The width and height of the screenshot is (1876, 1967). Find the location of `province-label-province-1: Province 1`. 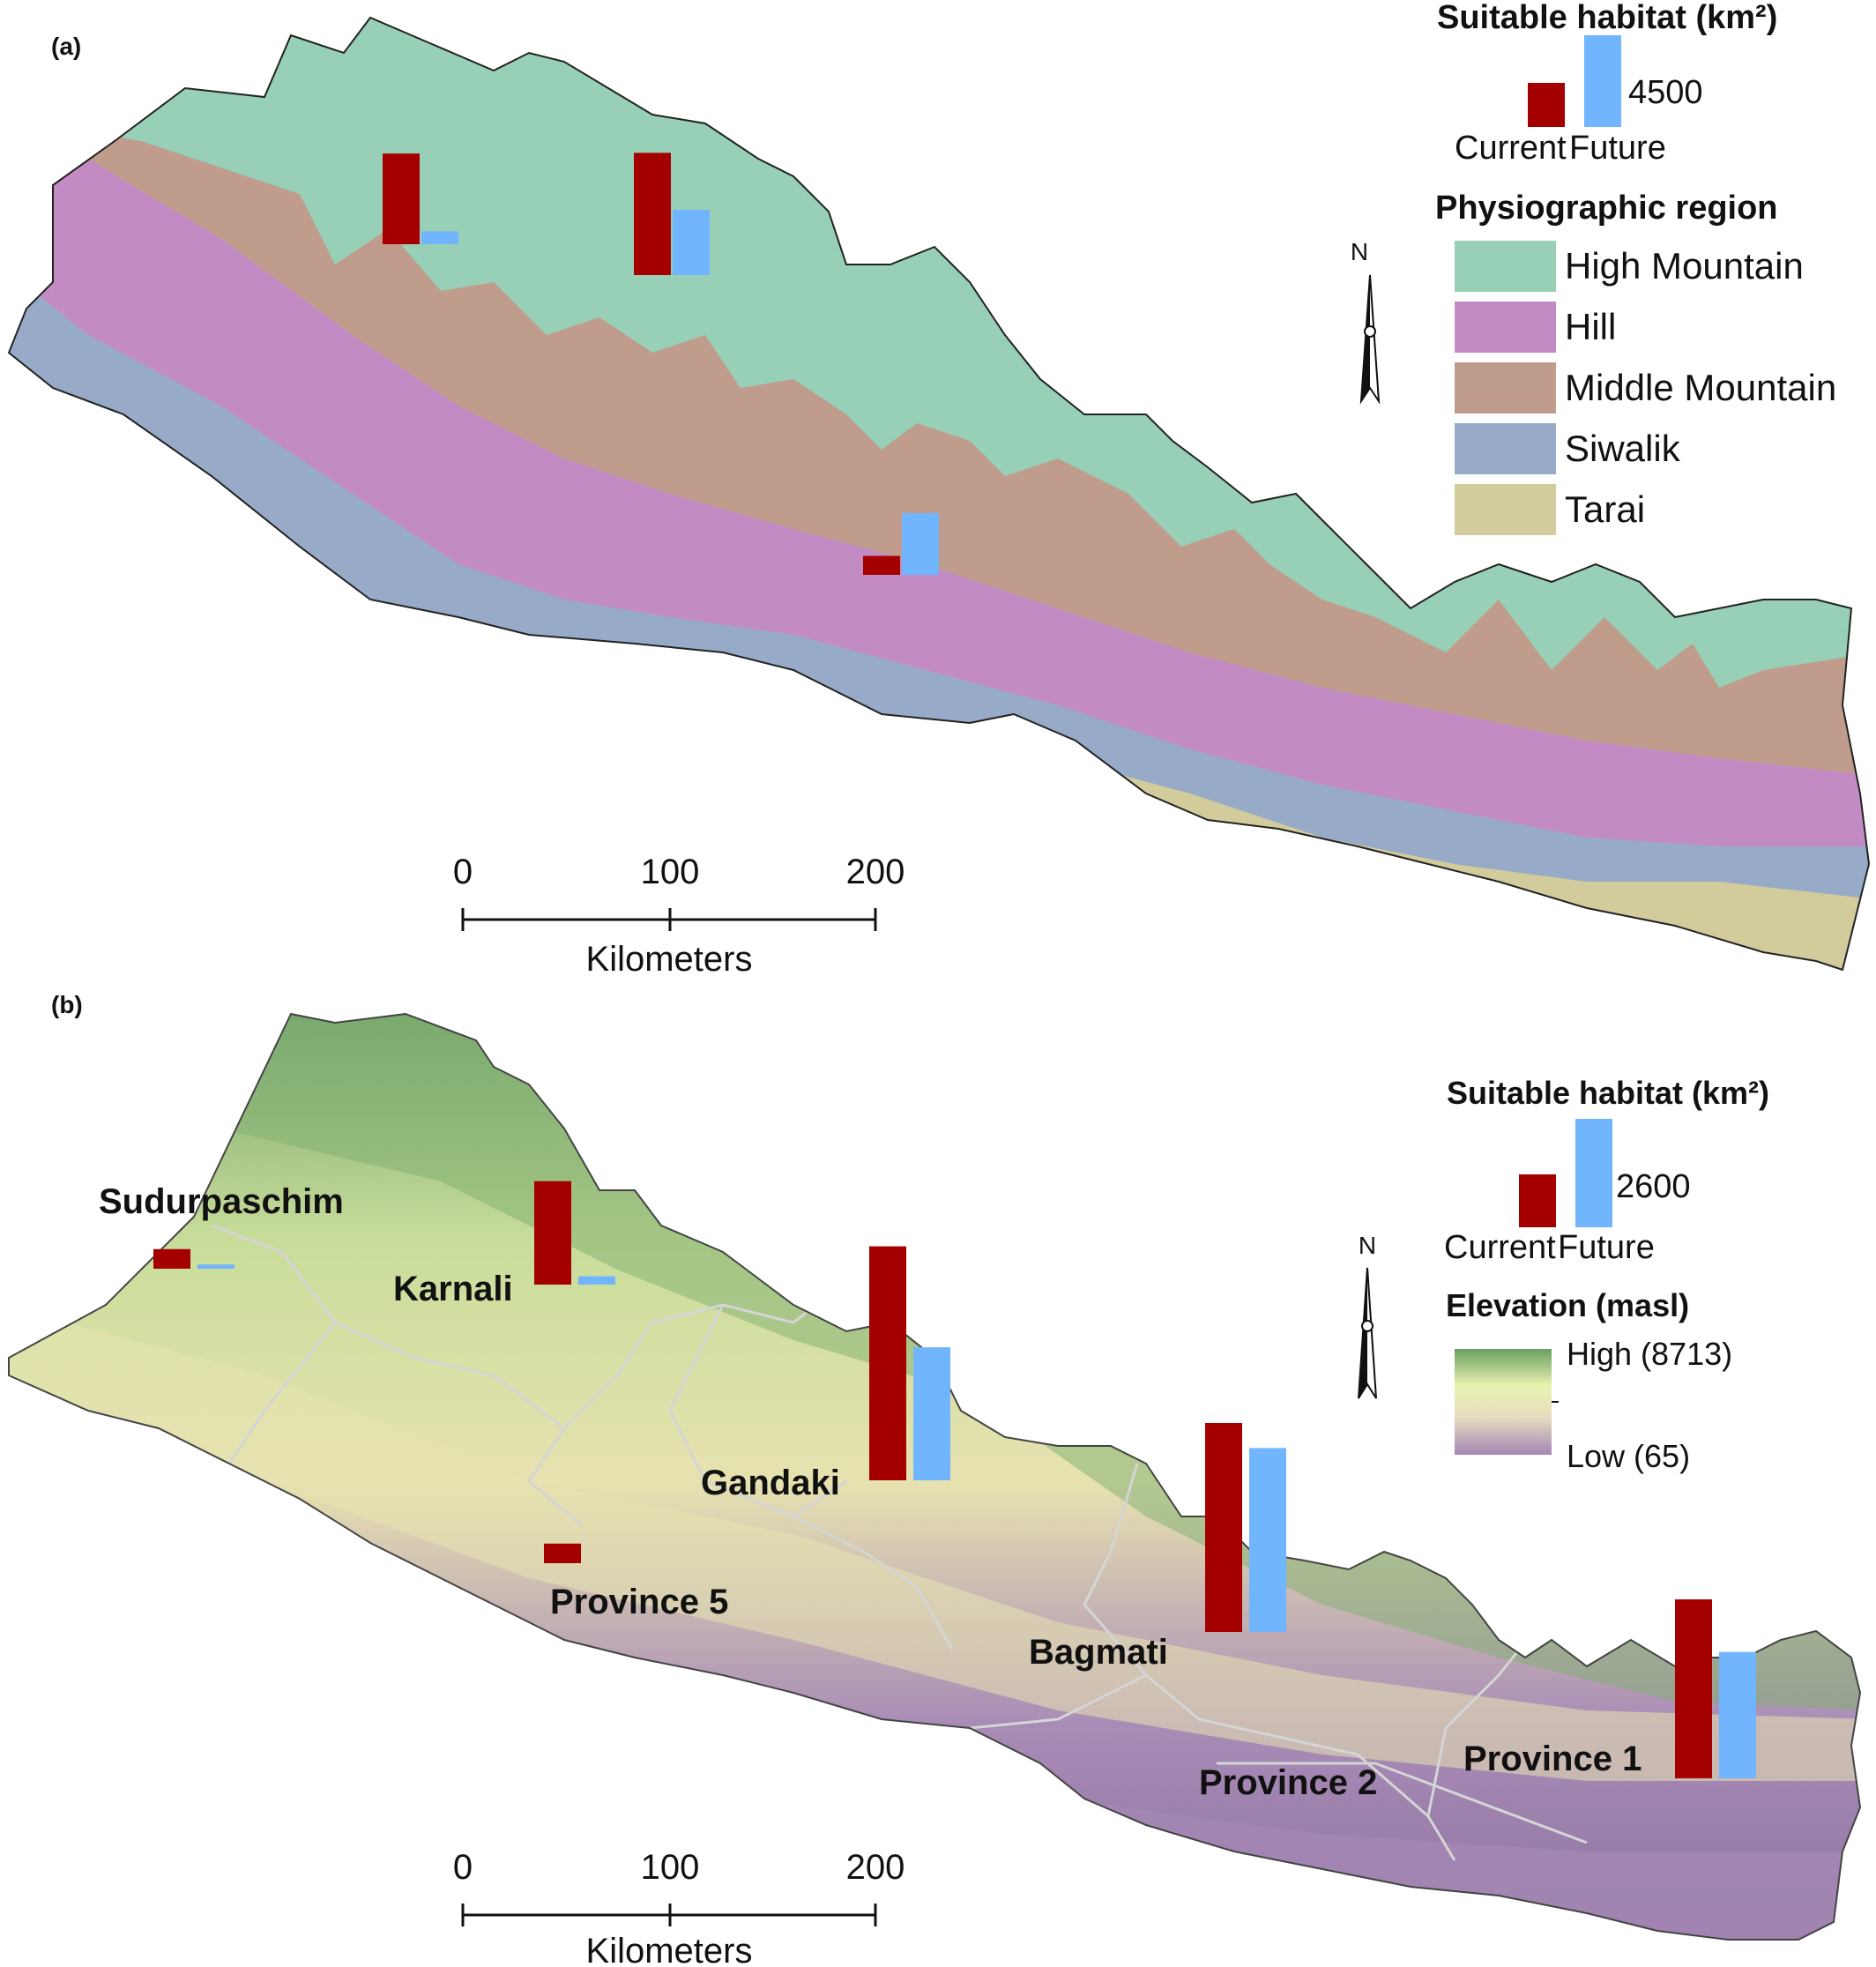

province-label-province-1: Province 1 is located at coordinates (1552, 1759).